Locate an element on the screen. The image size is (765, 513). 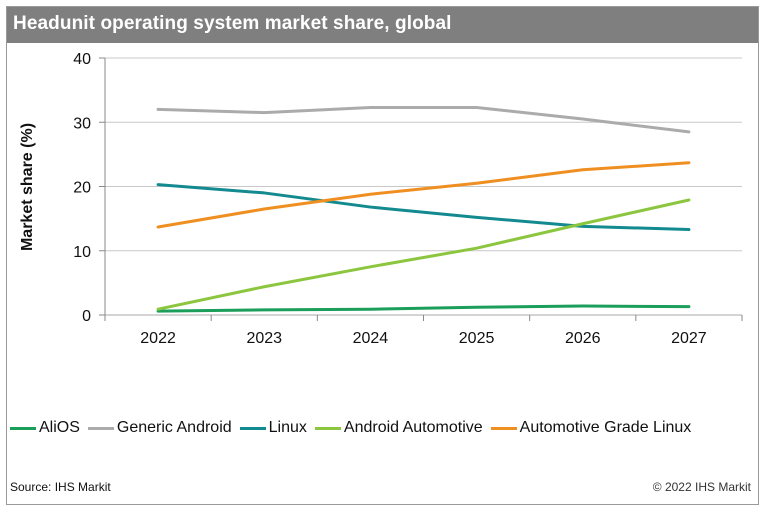
x-tick-label: 2025 is located at coordinates (477, 338).